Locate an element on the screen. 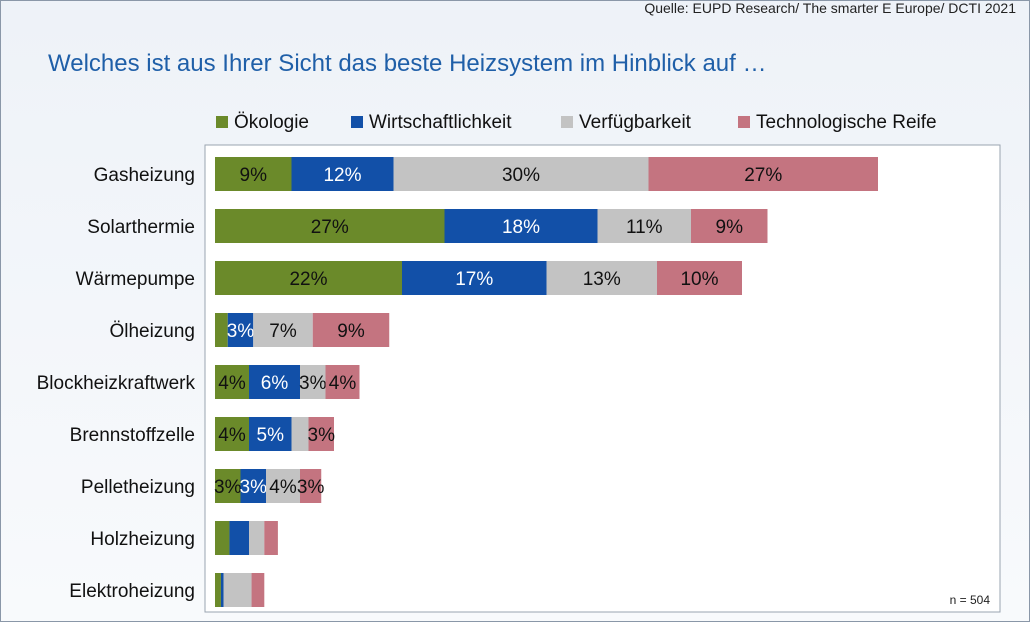 This screenshot has width=1030, height=622. data-label: 18% is located at coordinates (521, 227).